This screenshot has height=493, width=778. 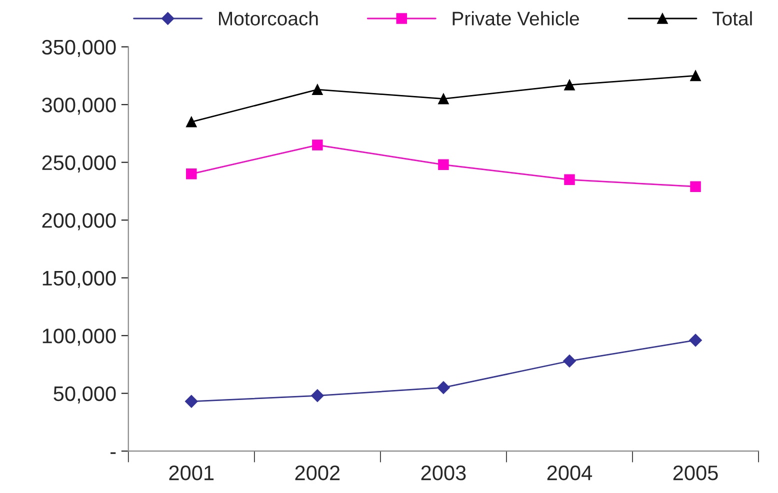 What do you see at coordinates (268, 18) in the screenshot?
I see `legend-label: Motorcoach` at bounding box center [268, 18].